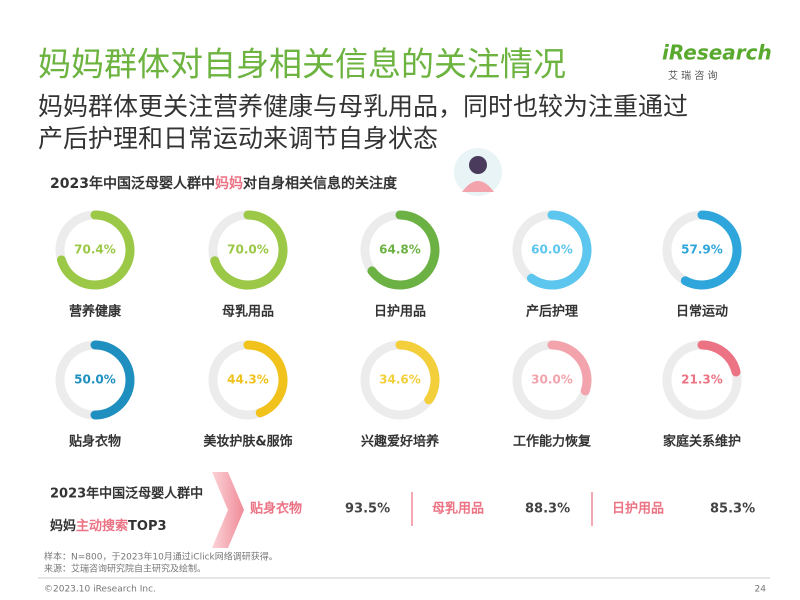 The image size is (800, 600). What do you see at coordinates (95, 442) in the screenshot?
I see `category-label: 贴身衣物` at bounding box center [95, 442].